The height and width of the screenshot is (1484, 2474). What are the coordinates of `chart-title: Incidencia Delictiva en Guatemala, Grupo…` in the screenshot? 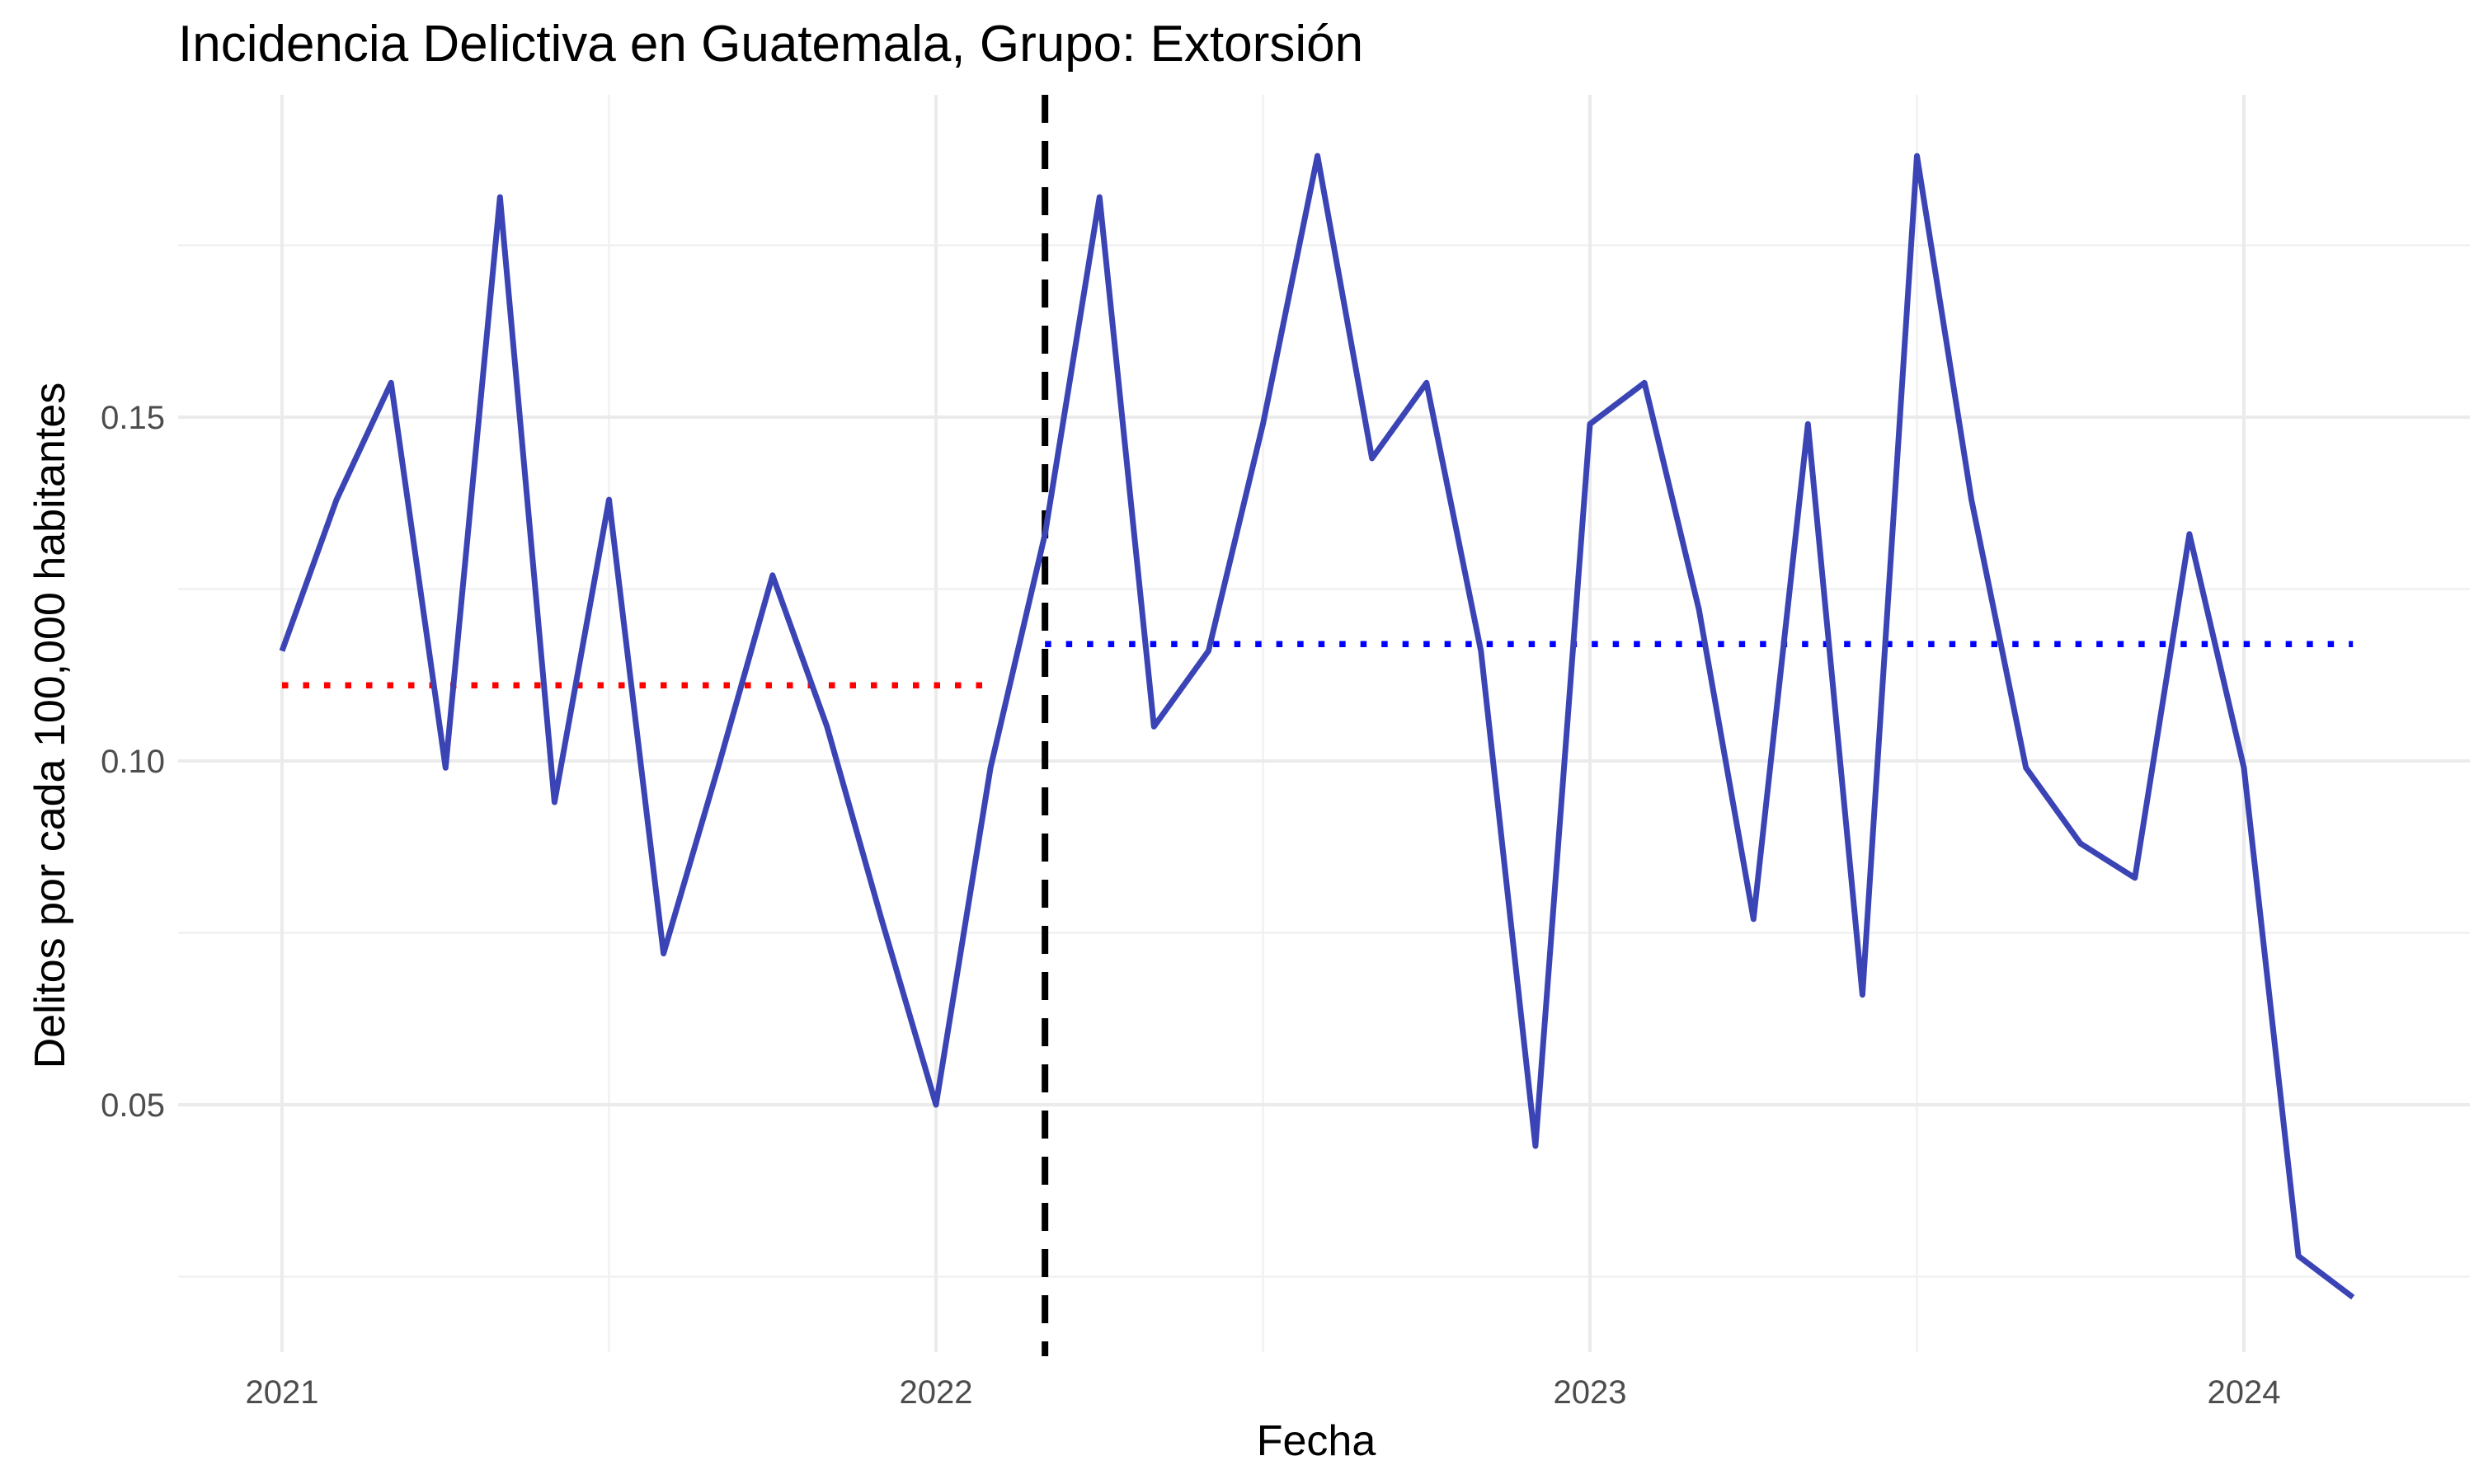 It's located at (770, 44).